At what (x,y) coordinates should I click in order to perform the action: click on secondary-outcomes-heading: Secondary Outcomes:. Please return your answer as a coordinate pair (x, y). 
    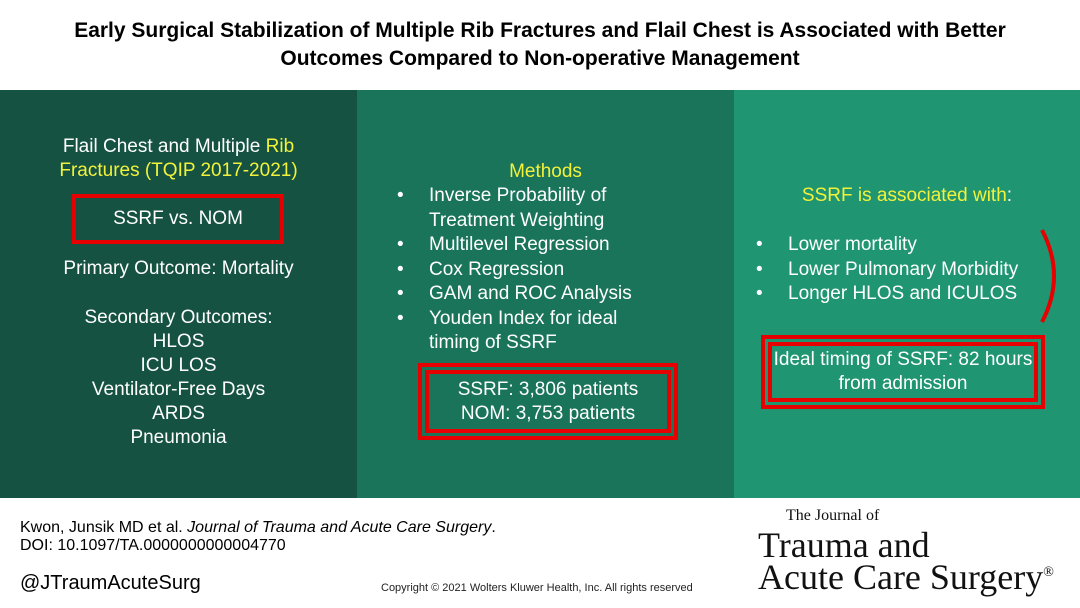
    Looking at the image, I should click on (178, 317).